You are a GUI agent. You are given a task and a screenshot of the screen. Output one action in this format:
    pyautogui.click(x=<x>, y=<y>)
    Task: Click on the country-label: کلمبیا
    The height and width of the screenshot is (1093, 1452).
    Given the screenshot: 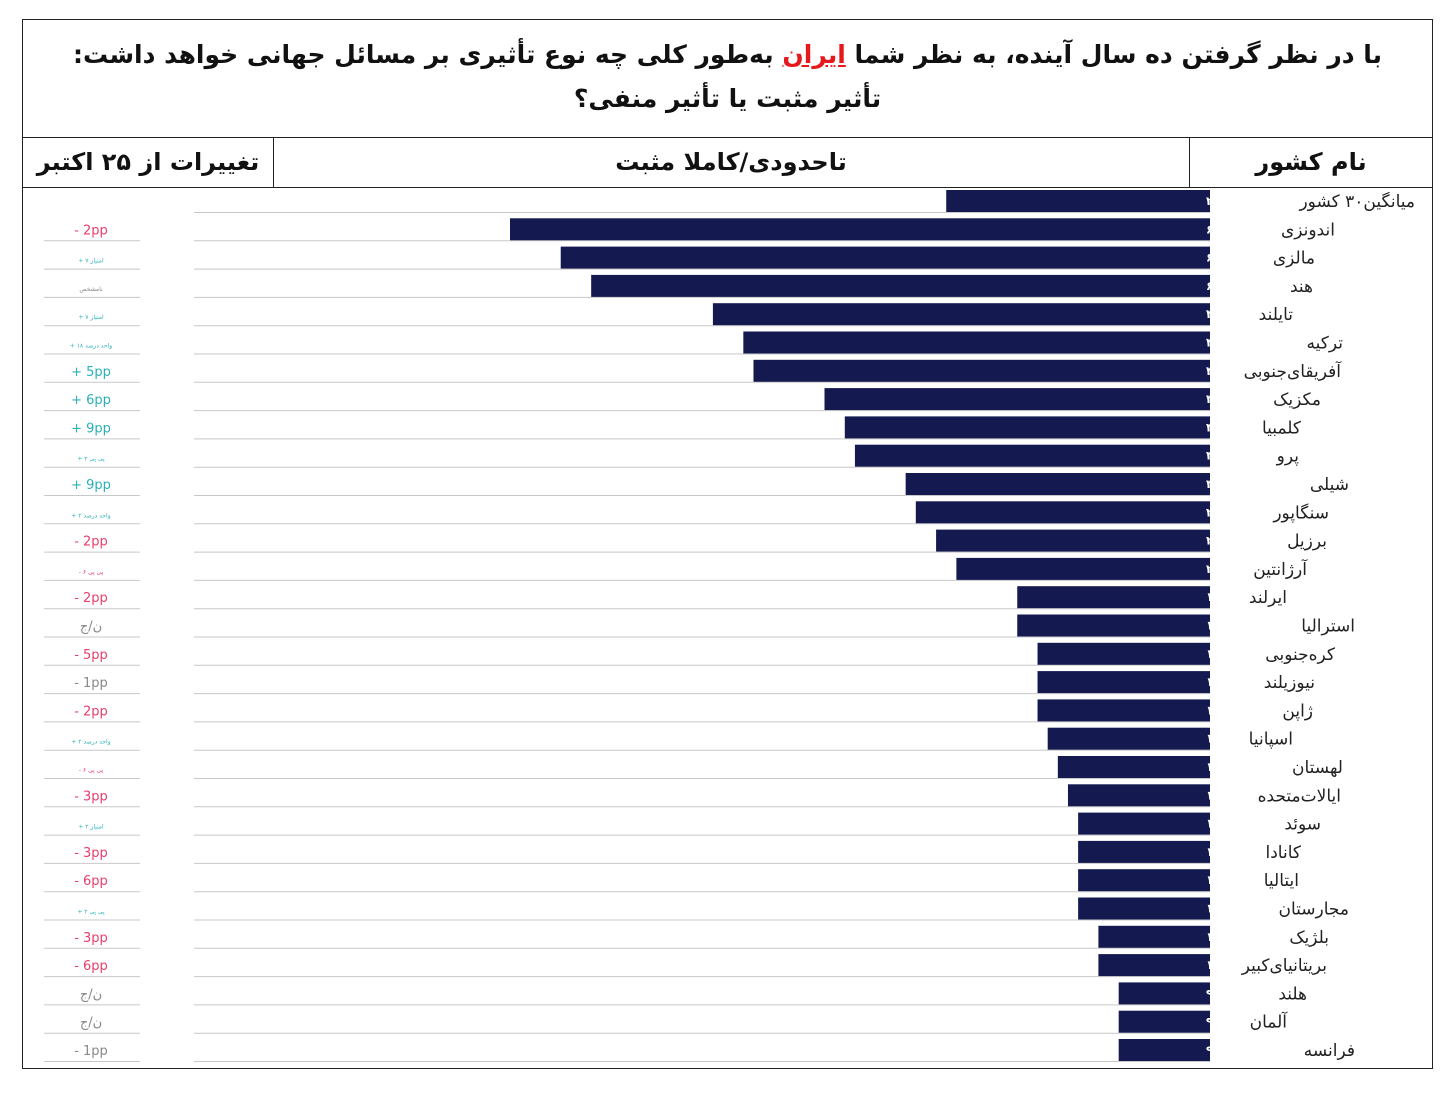 What is the action you would take?
    pyautogui.click(x=1282, y=428)
    